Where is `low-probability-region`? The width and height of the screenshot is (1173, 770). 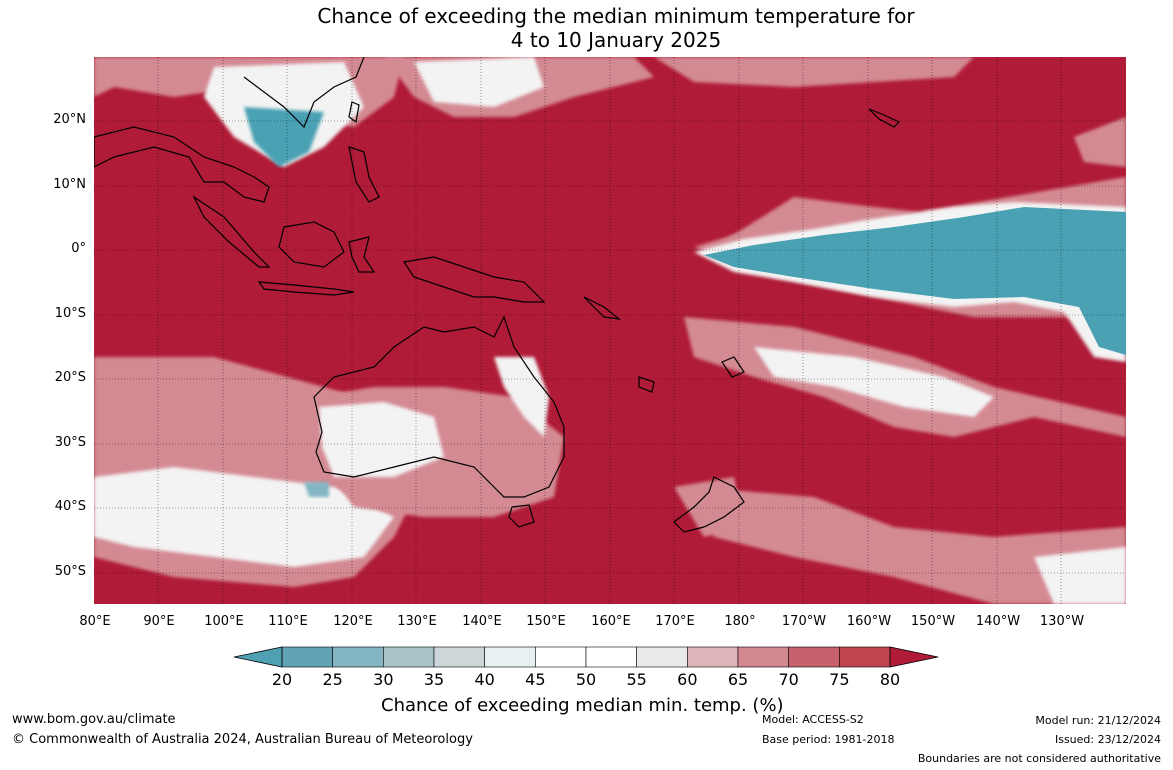
low-probability-region is located at coordinates (910, 282).